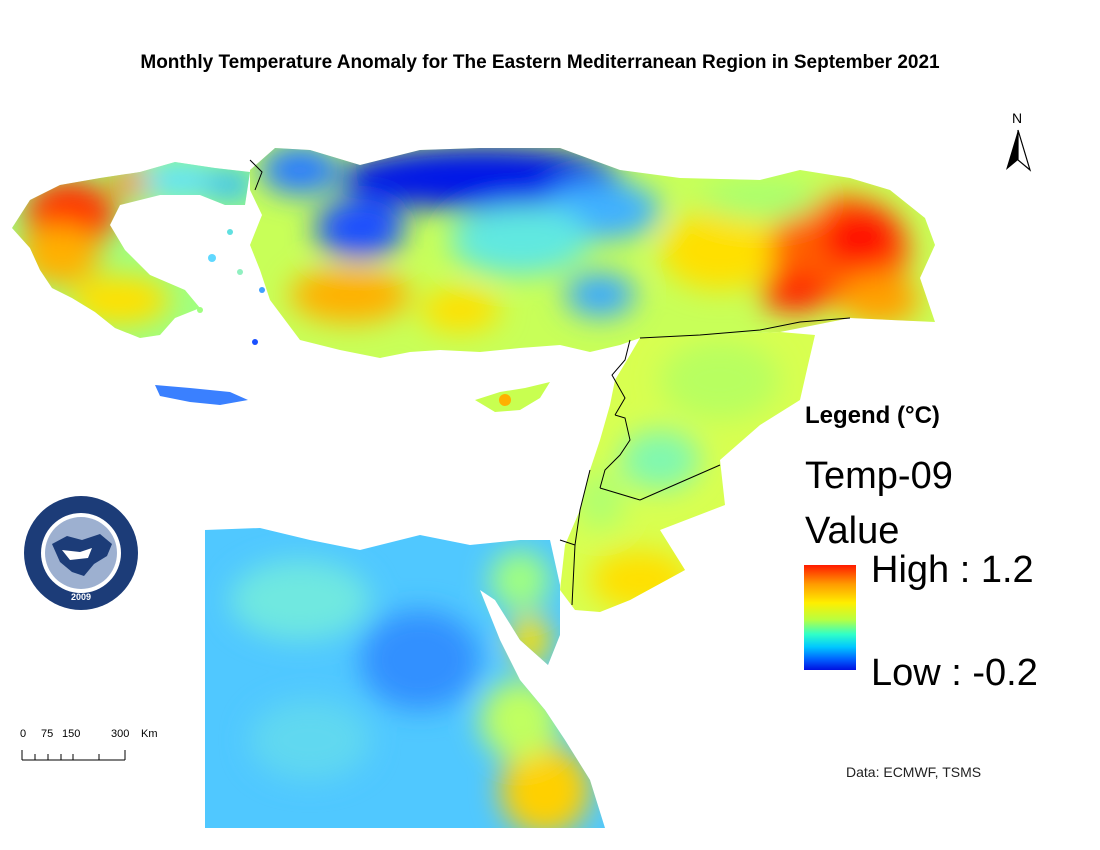 Image resolution: width=1100 pixels, height=850 pixels. Describe the element at coordinates (149, 734) in the screenshot. I see `scale-label: Km` at that location.